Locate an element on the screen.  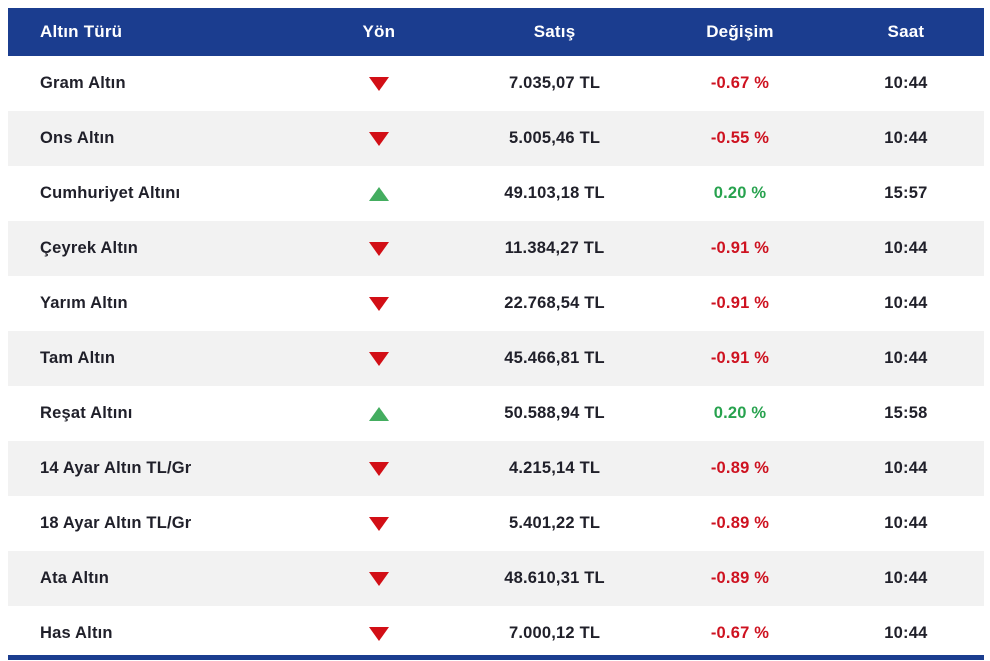
column-header-satis: Satış is located at coordinates (554, 32).